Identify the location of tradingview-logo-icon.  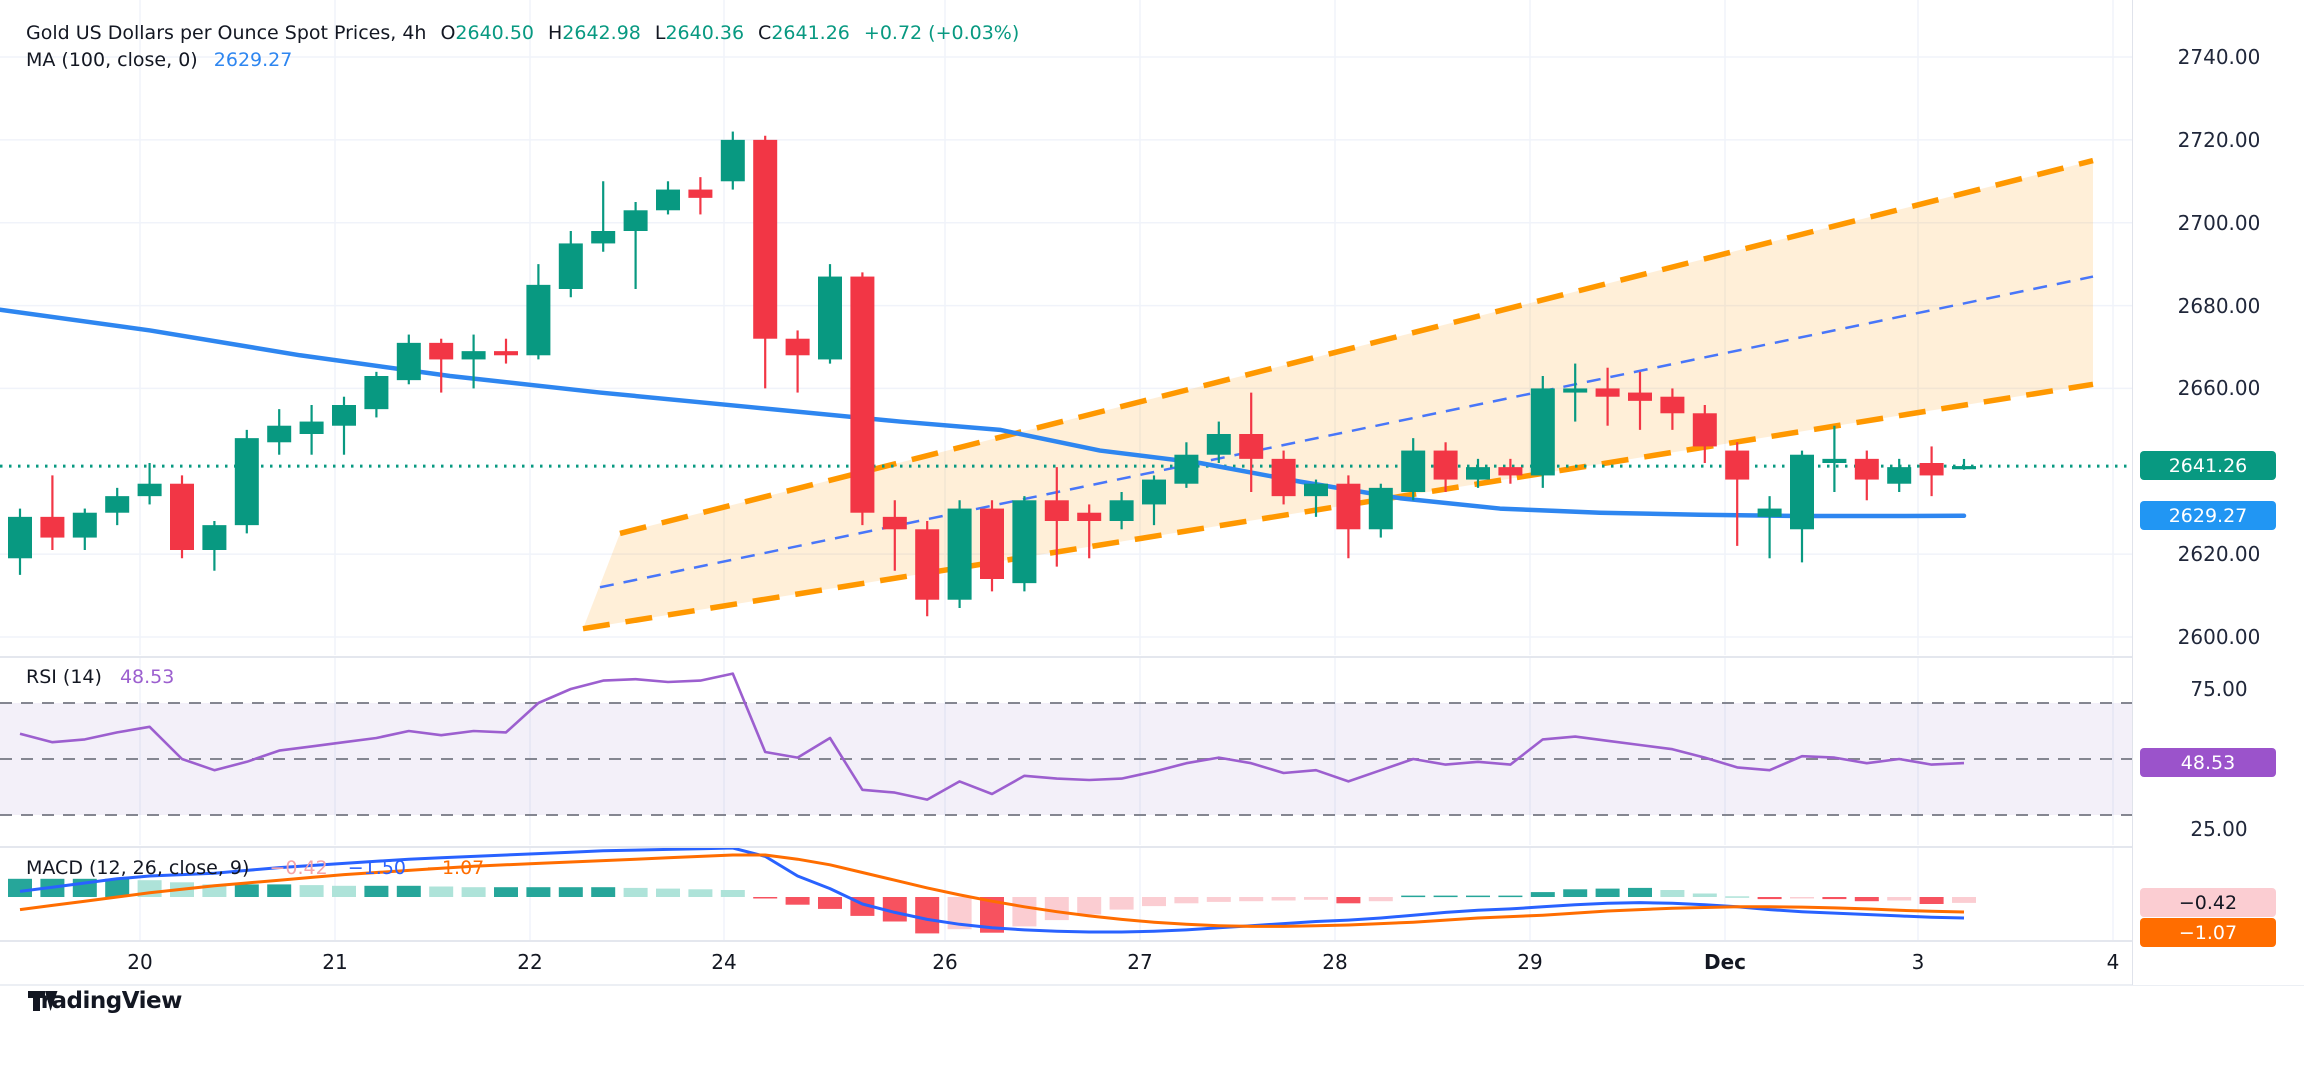
(43, 1001).